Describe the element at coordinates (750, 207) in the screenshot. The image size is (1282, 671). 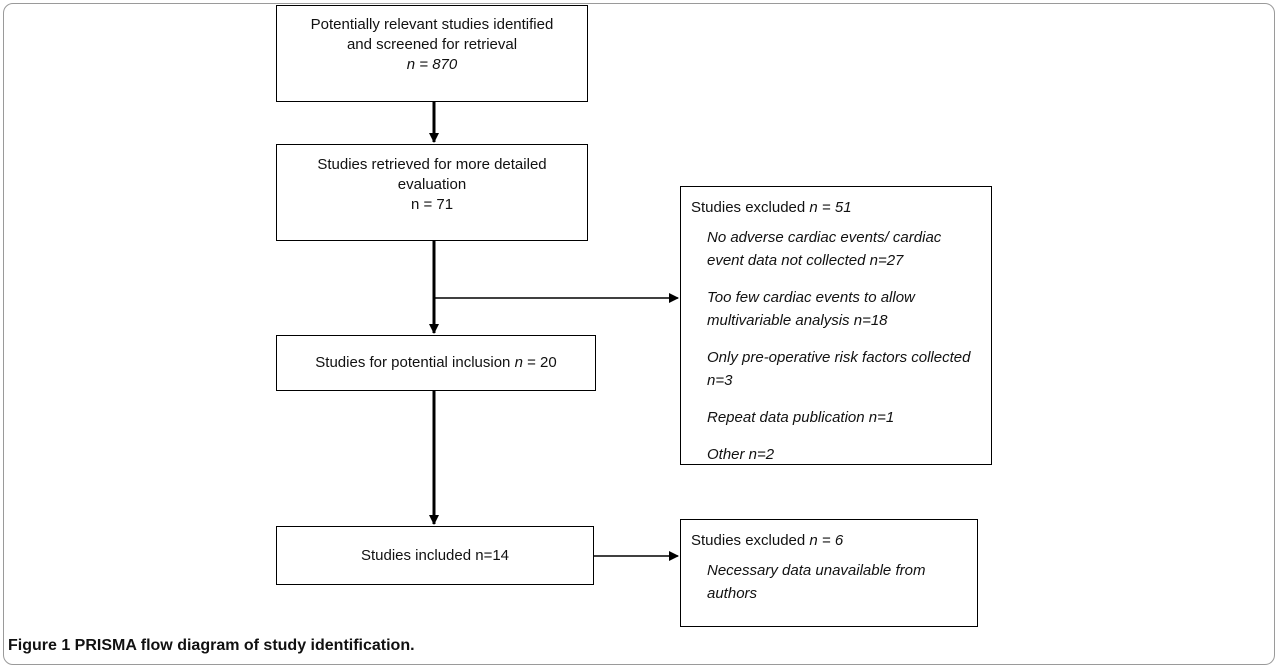
I see `excluded-51-label: Studies excluded` at that location.